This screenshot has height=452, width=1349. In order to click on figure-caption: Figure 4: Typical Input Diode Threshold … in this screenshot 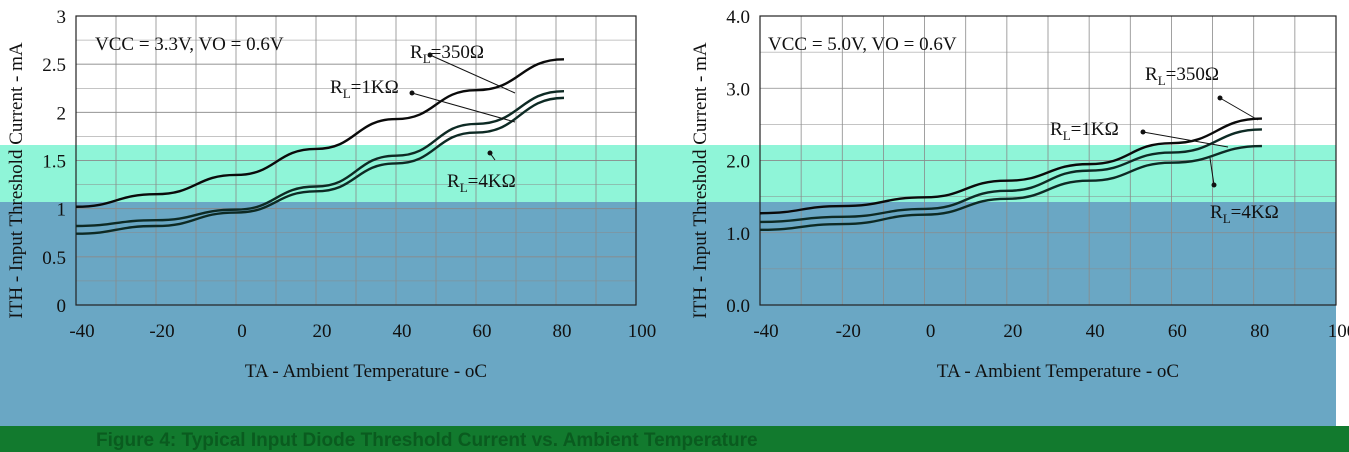, I will do `click(427, 440)`.